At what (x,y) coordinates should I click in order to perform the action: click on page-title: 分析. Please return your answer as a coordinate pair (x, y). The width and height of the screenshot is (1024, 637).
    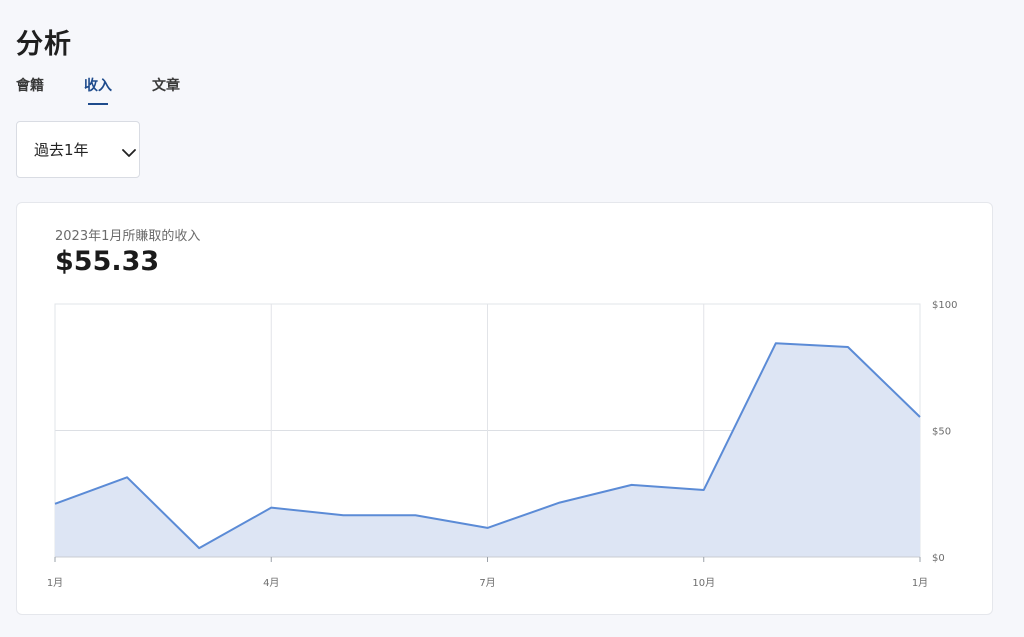
    Looking at the image, I should click on (44, 44).